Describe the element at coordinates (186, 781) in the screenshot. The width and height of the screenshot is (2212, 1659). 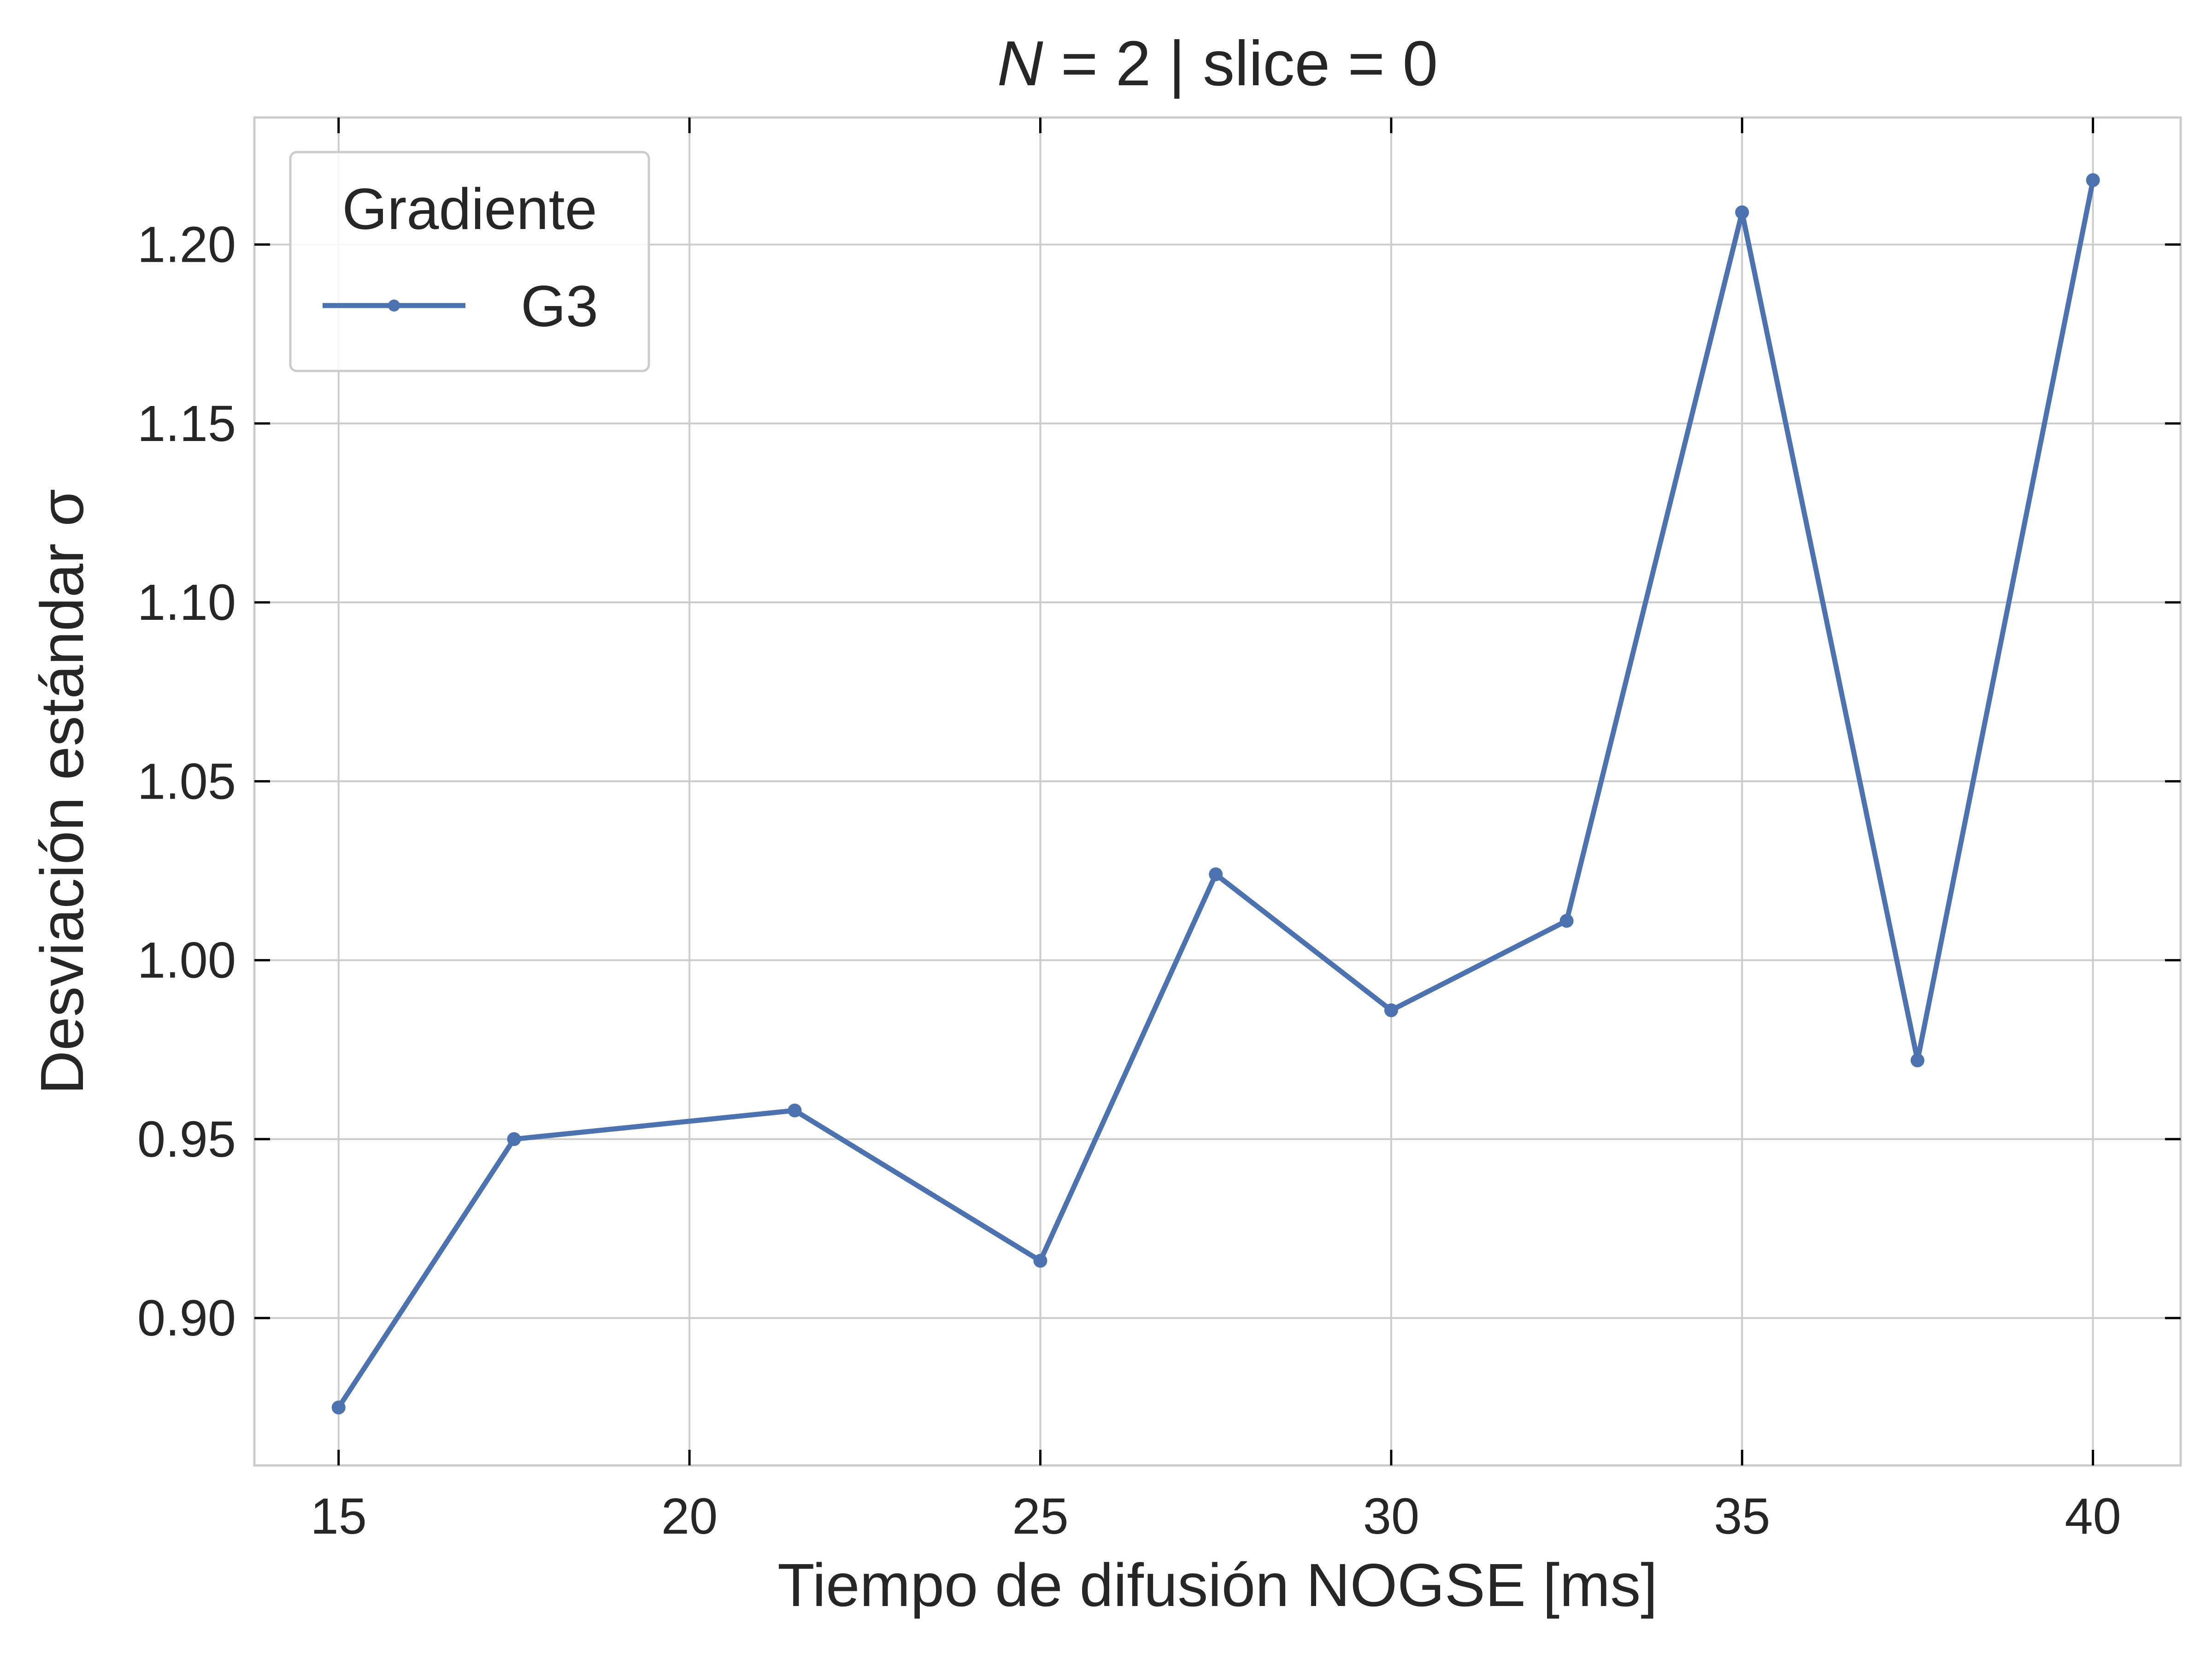
I see `y-tick-label: 1.05` at that location.